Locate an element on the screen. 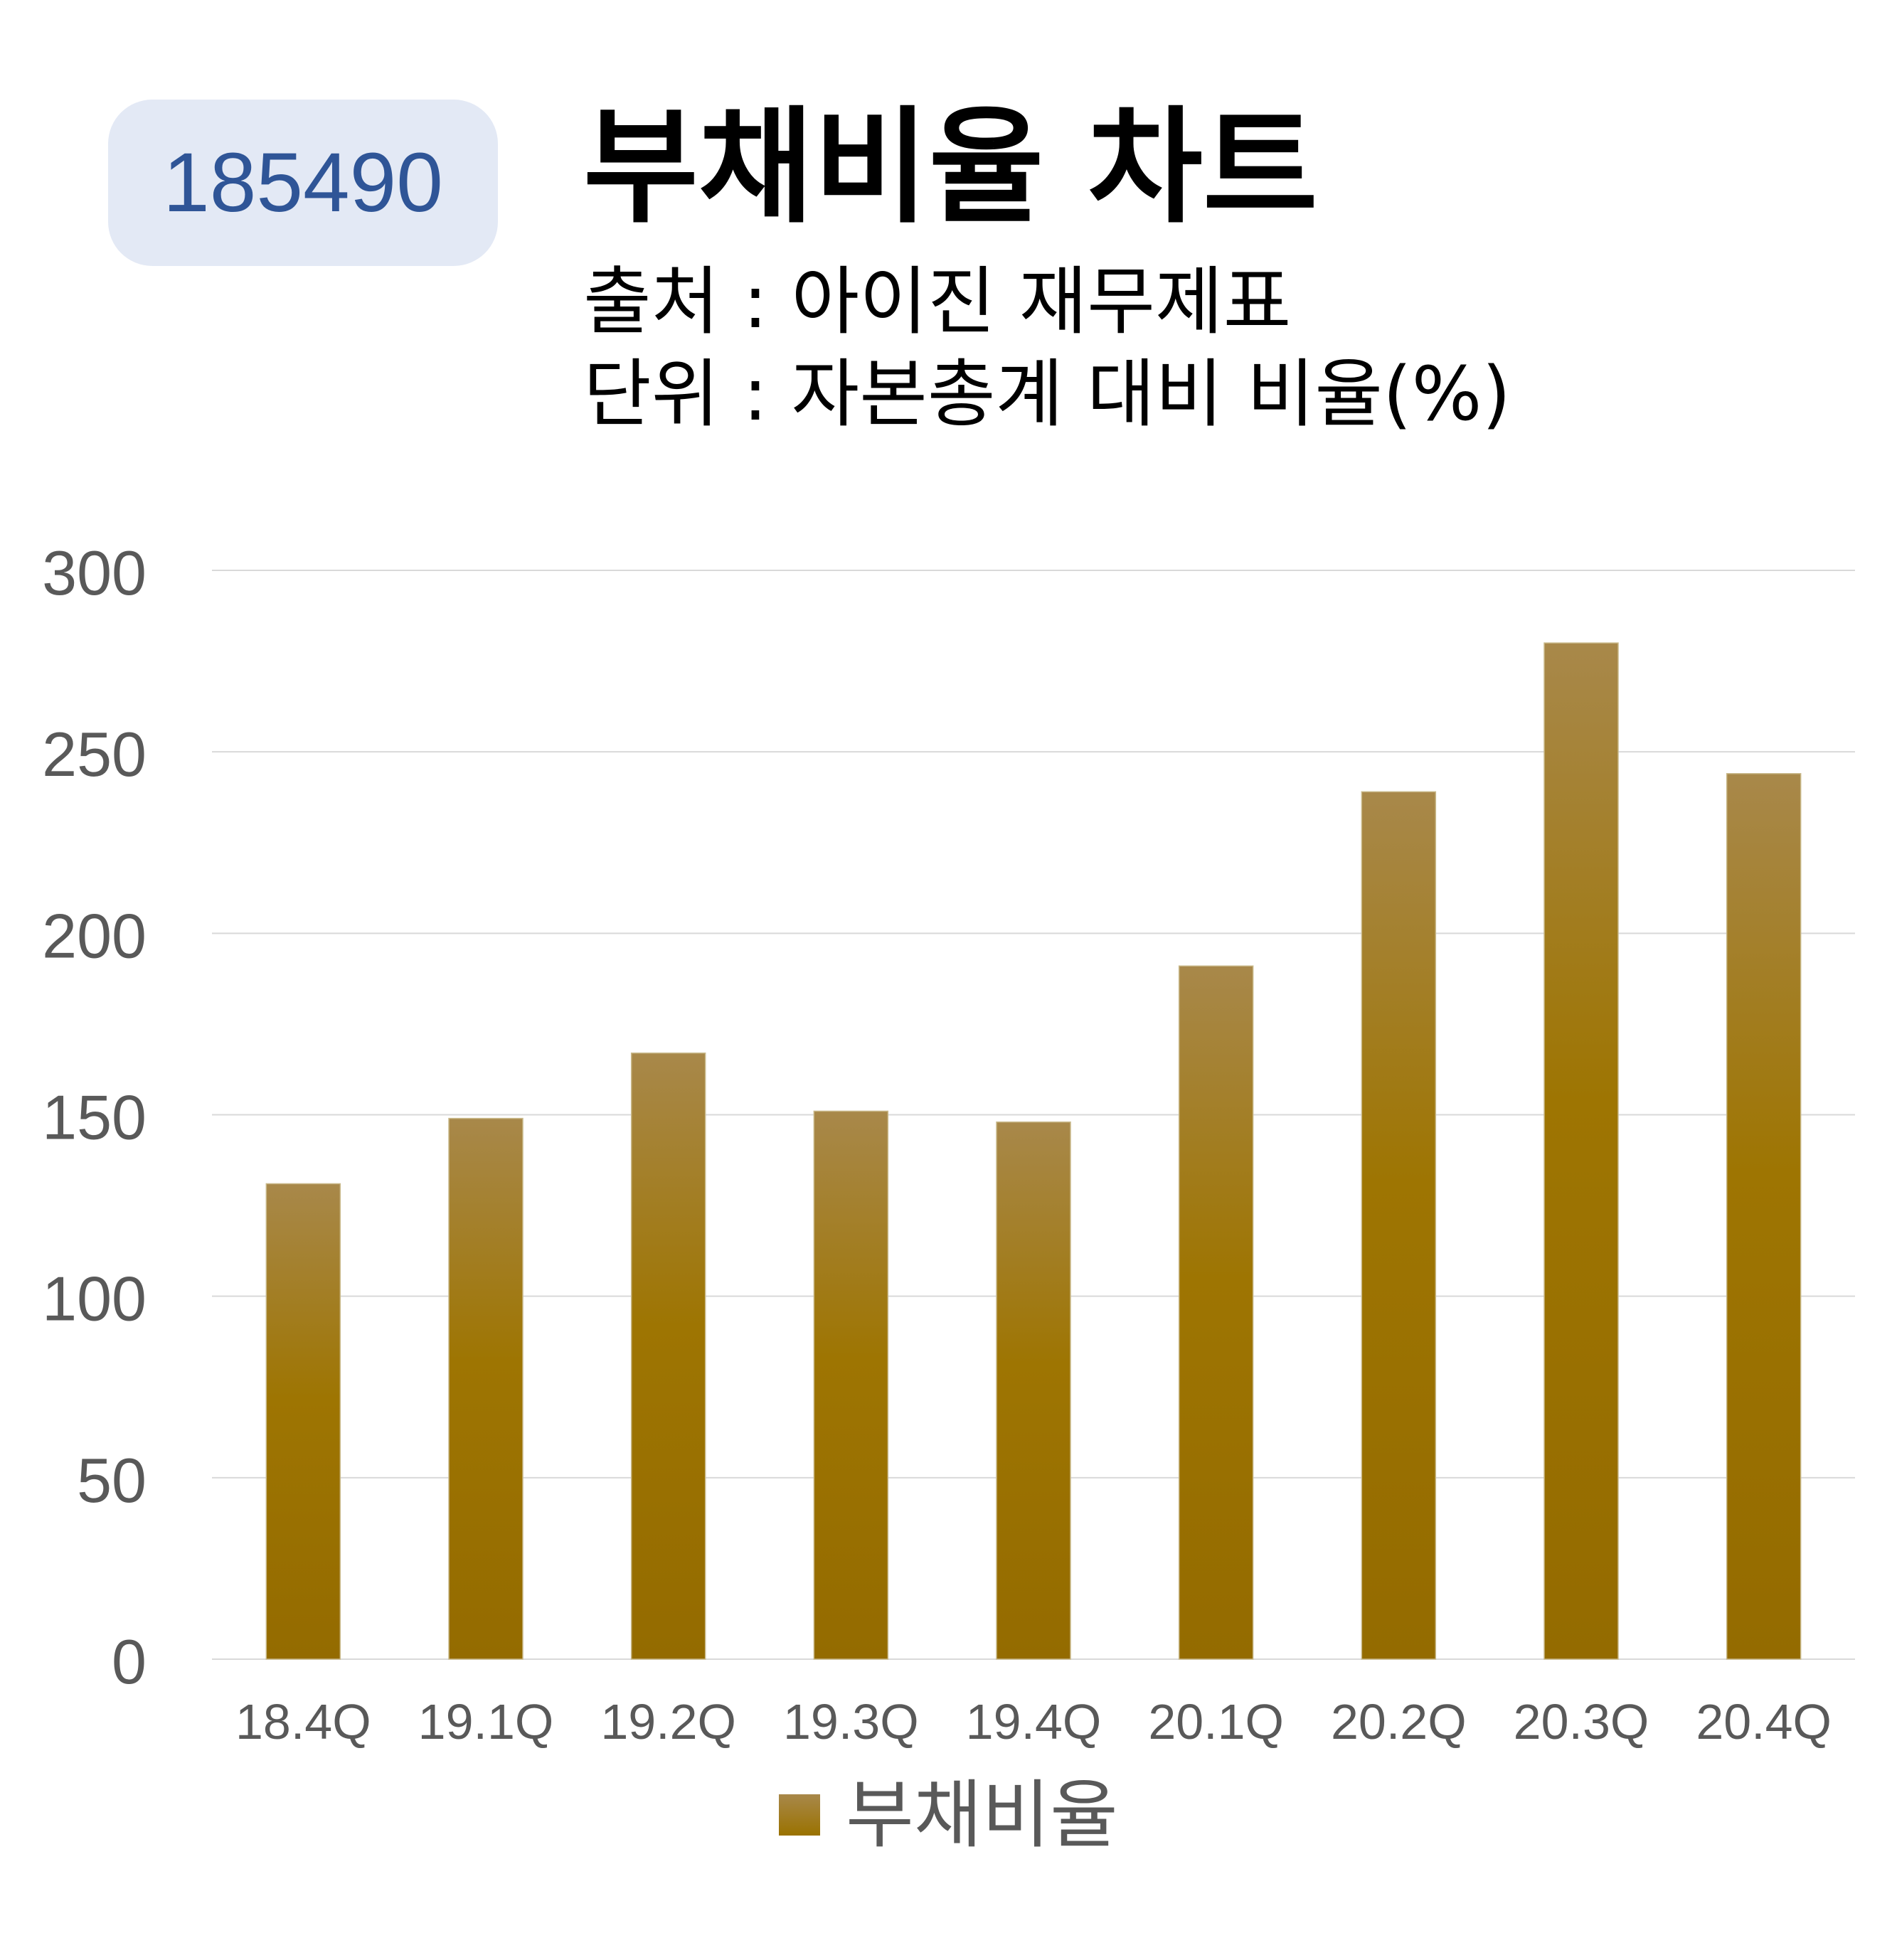 This screenshot has height=1960, width=1897. x-tick-label: 18.4Q is located at coordinates (303, 1721).